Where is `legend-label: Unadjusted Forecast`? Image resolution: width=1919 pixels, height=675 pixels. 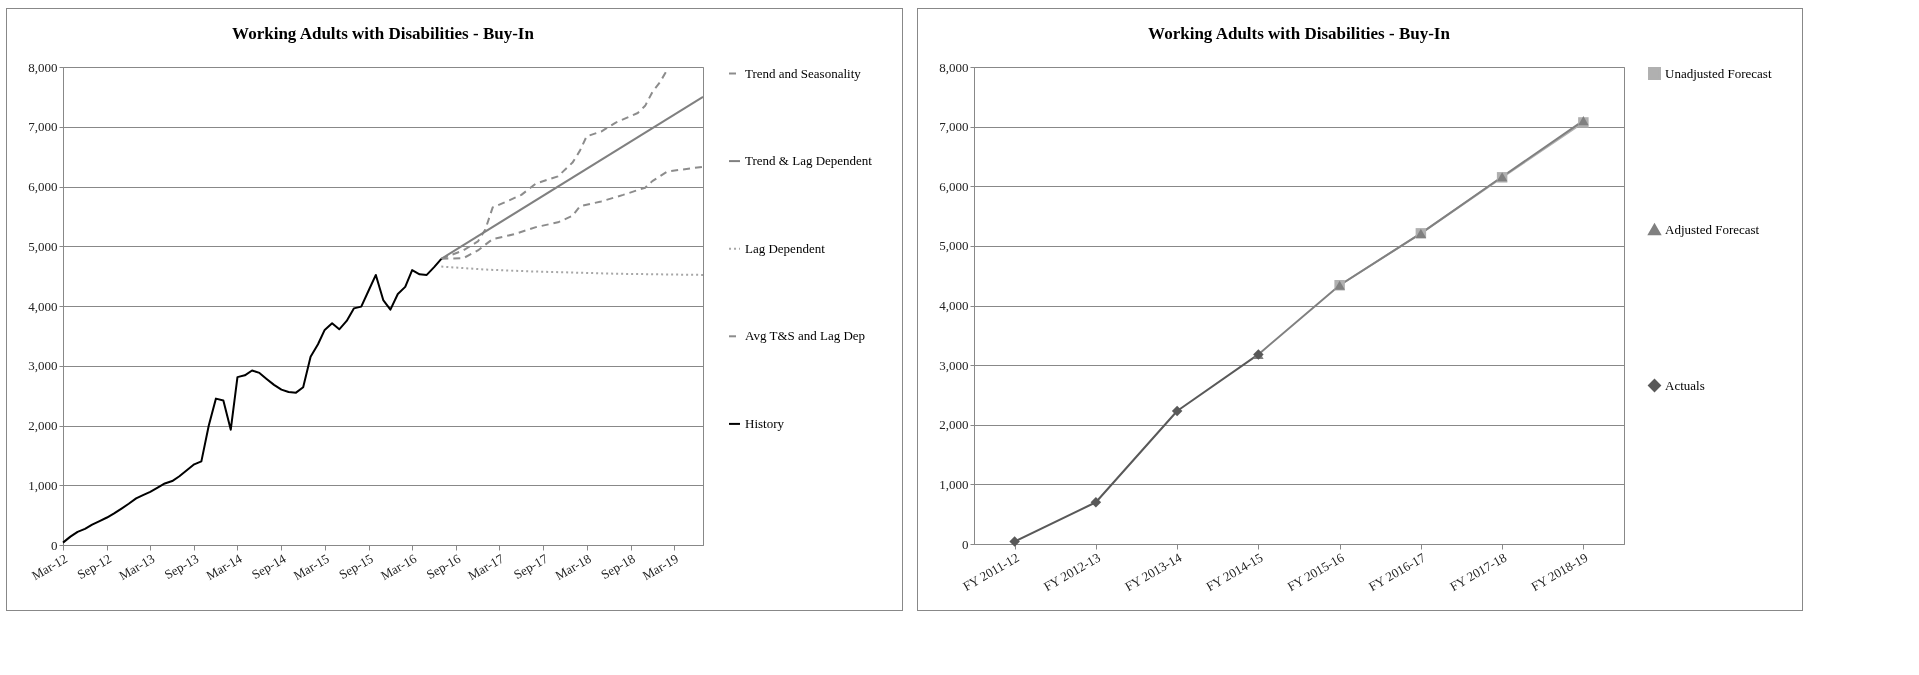
legend-label: Unadjusted Forecast is located at coordinates (1718, 73).